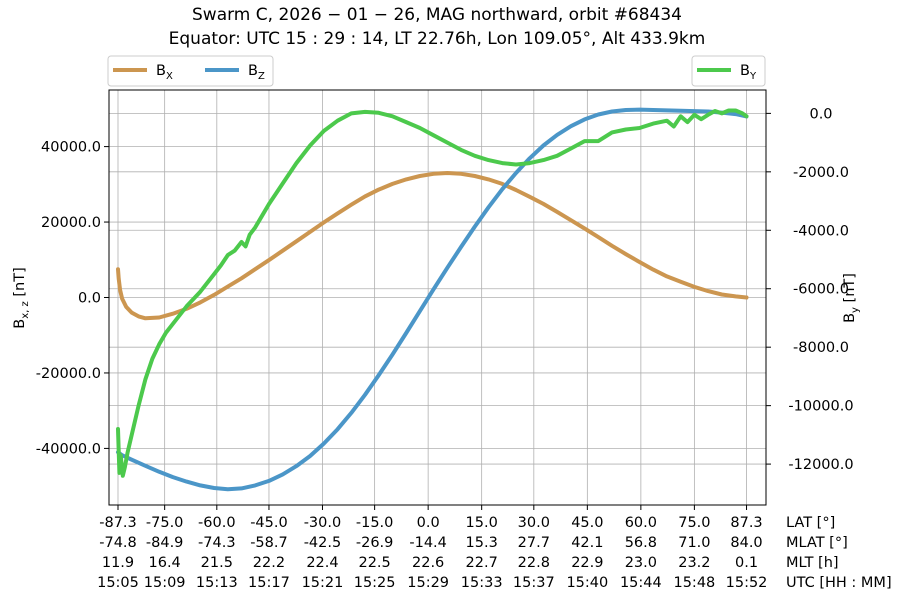 The image size is (900, 600). What do you see at coordinates (71, 223) in the screenshot?
I see `left-tick-label-3: 20000.0` at bounding box center [71, 223].